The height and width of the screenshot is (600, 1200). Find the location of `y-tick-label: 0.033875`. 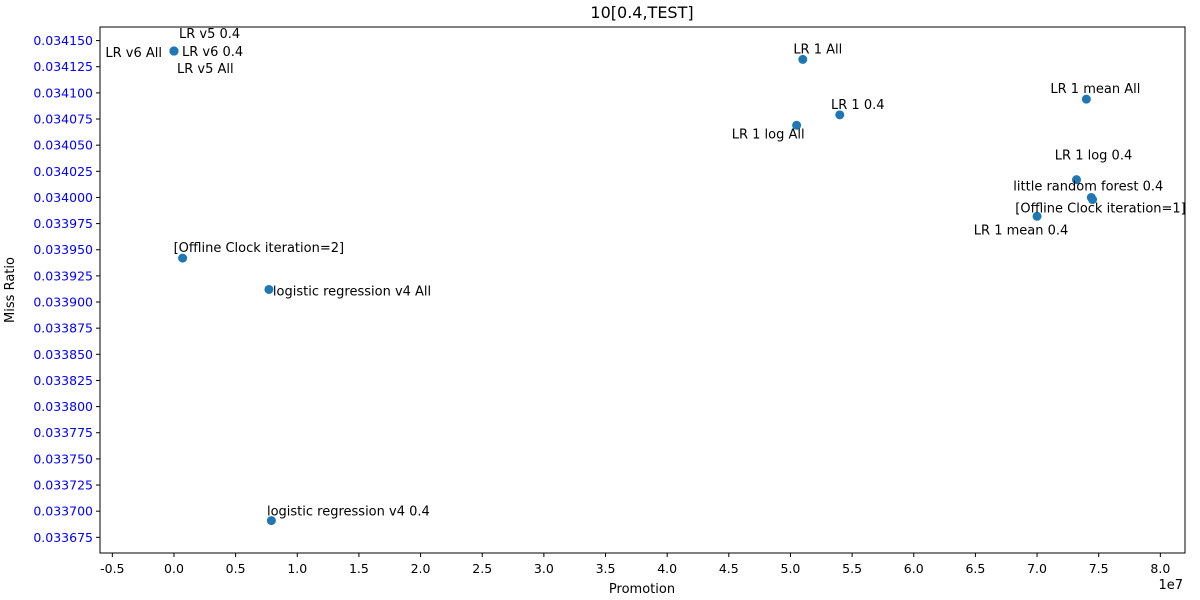

y-tick-label: 0.033875 is located at coordinates (63, 328).